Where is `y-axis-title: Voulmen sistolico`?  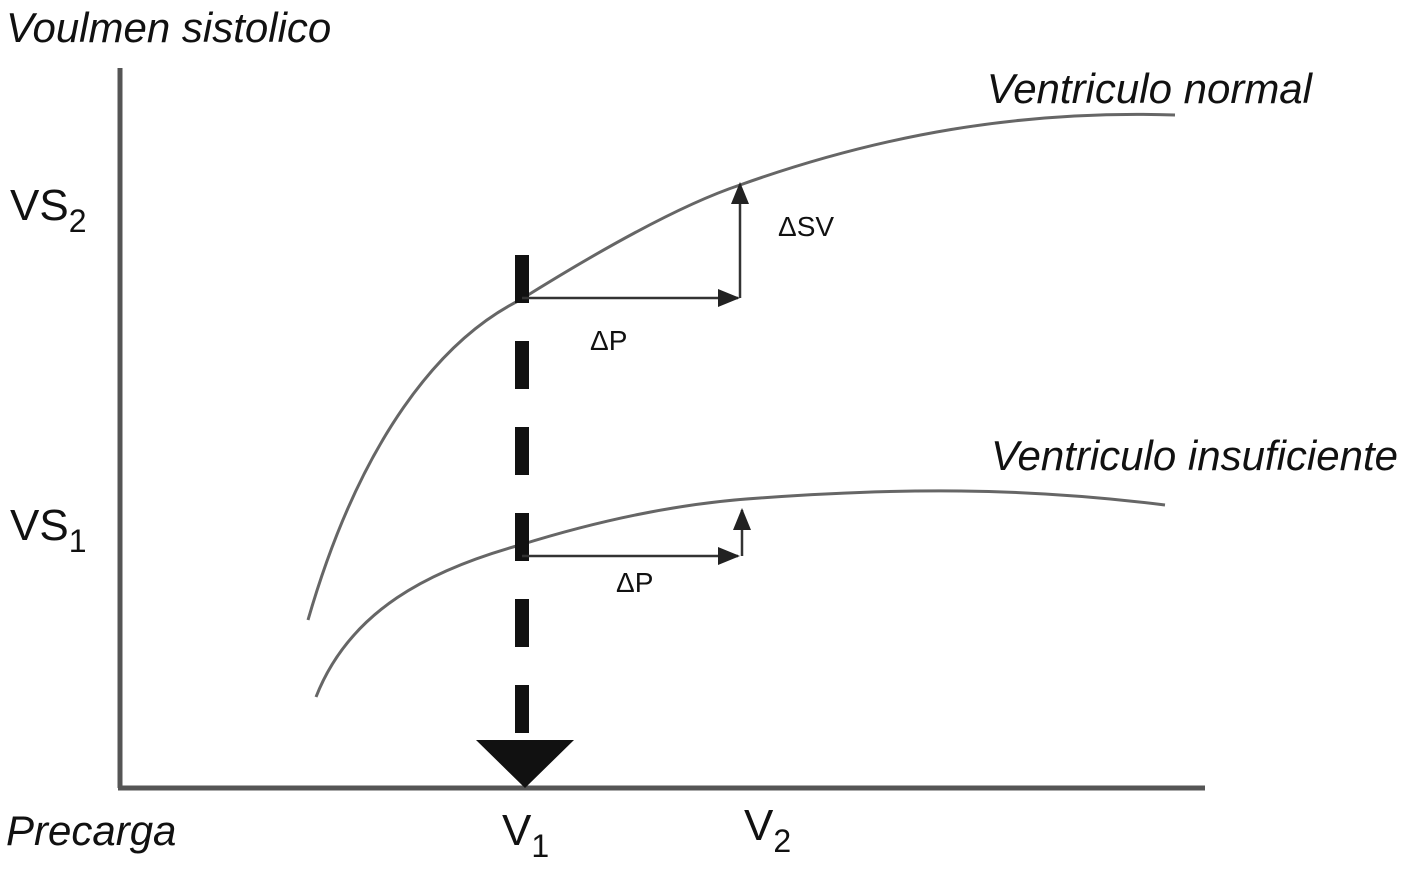
y-axis-title: Voulmen sistolico is located at coordinates (168, 27).